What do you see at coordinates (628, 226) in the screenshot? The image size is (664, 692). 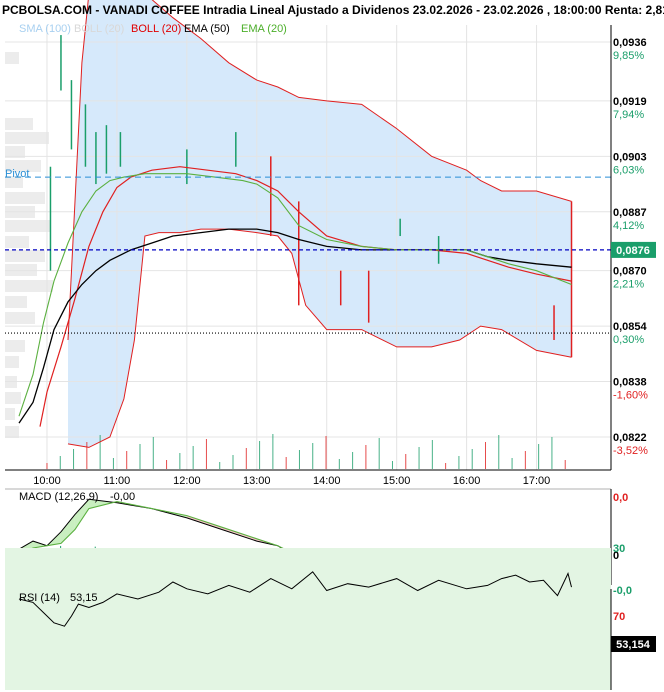 I see `y-tick-pct: 4,12%` at bounding box center [628, 226].